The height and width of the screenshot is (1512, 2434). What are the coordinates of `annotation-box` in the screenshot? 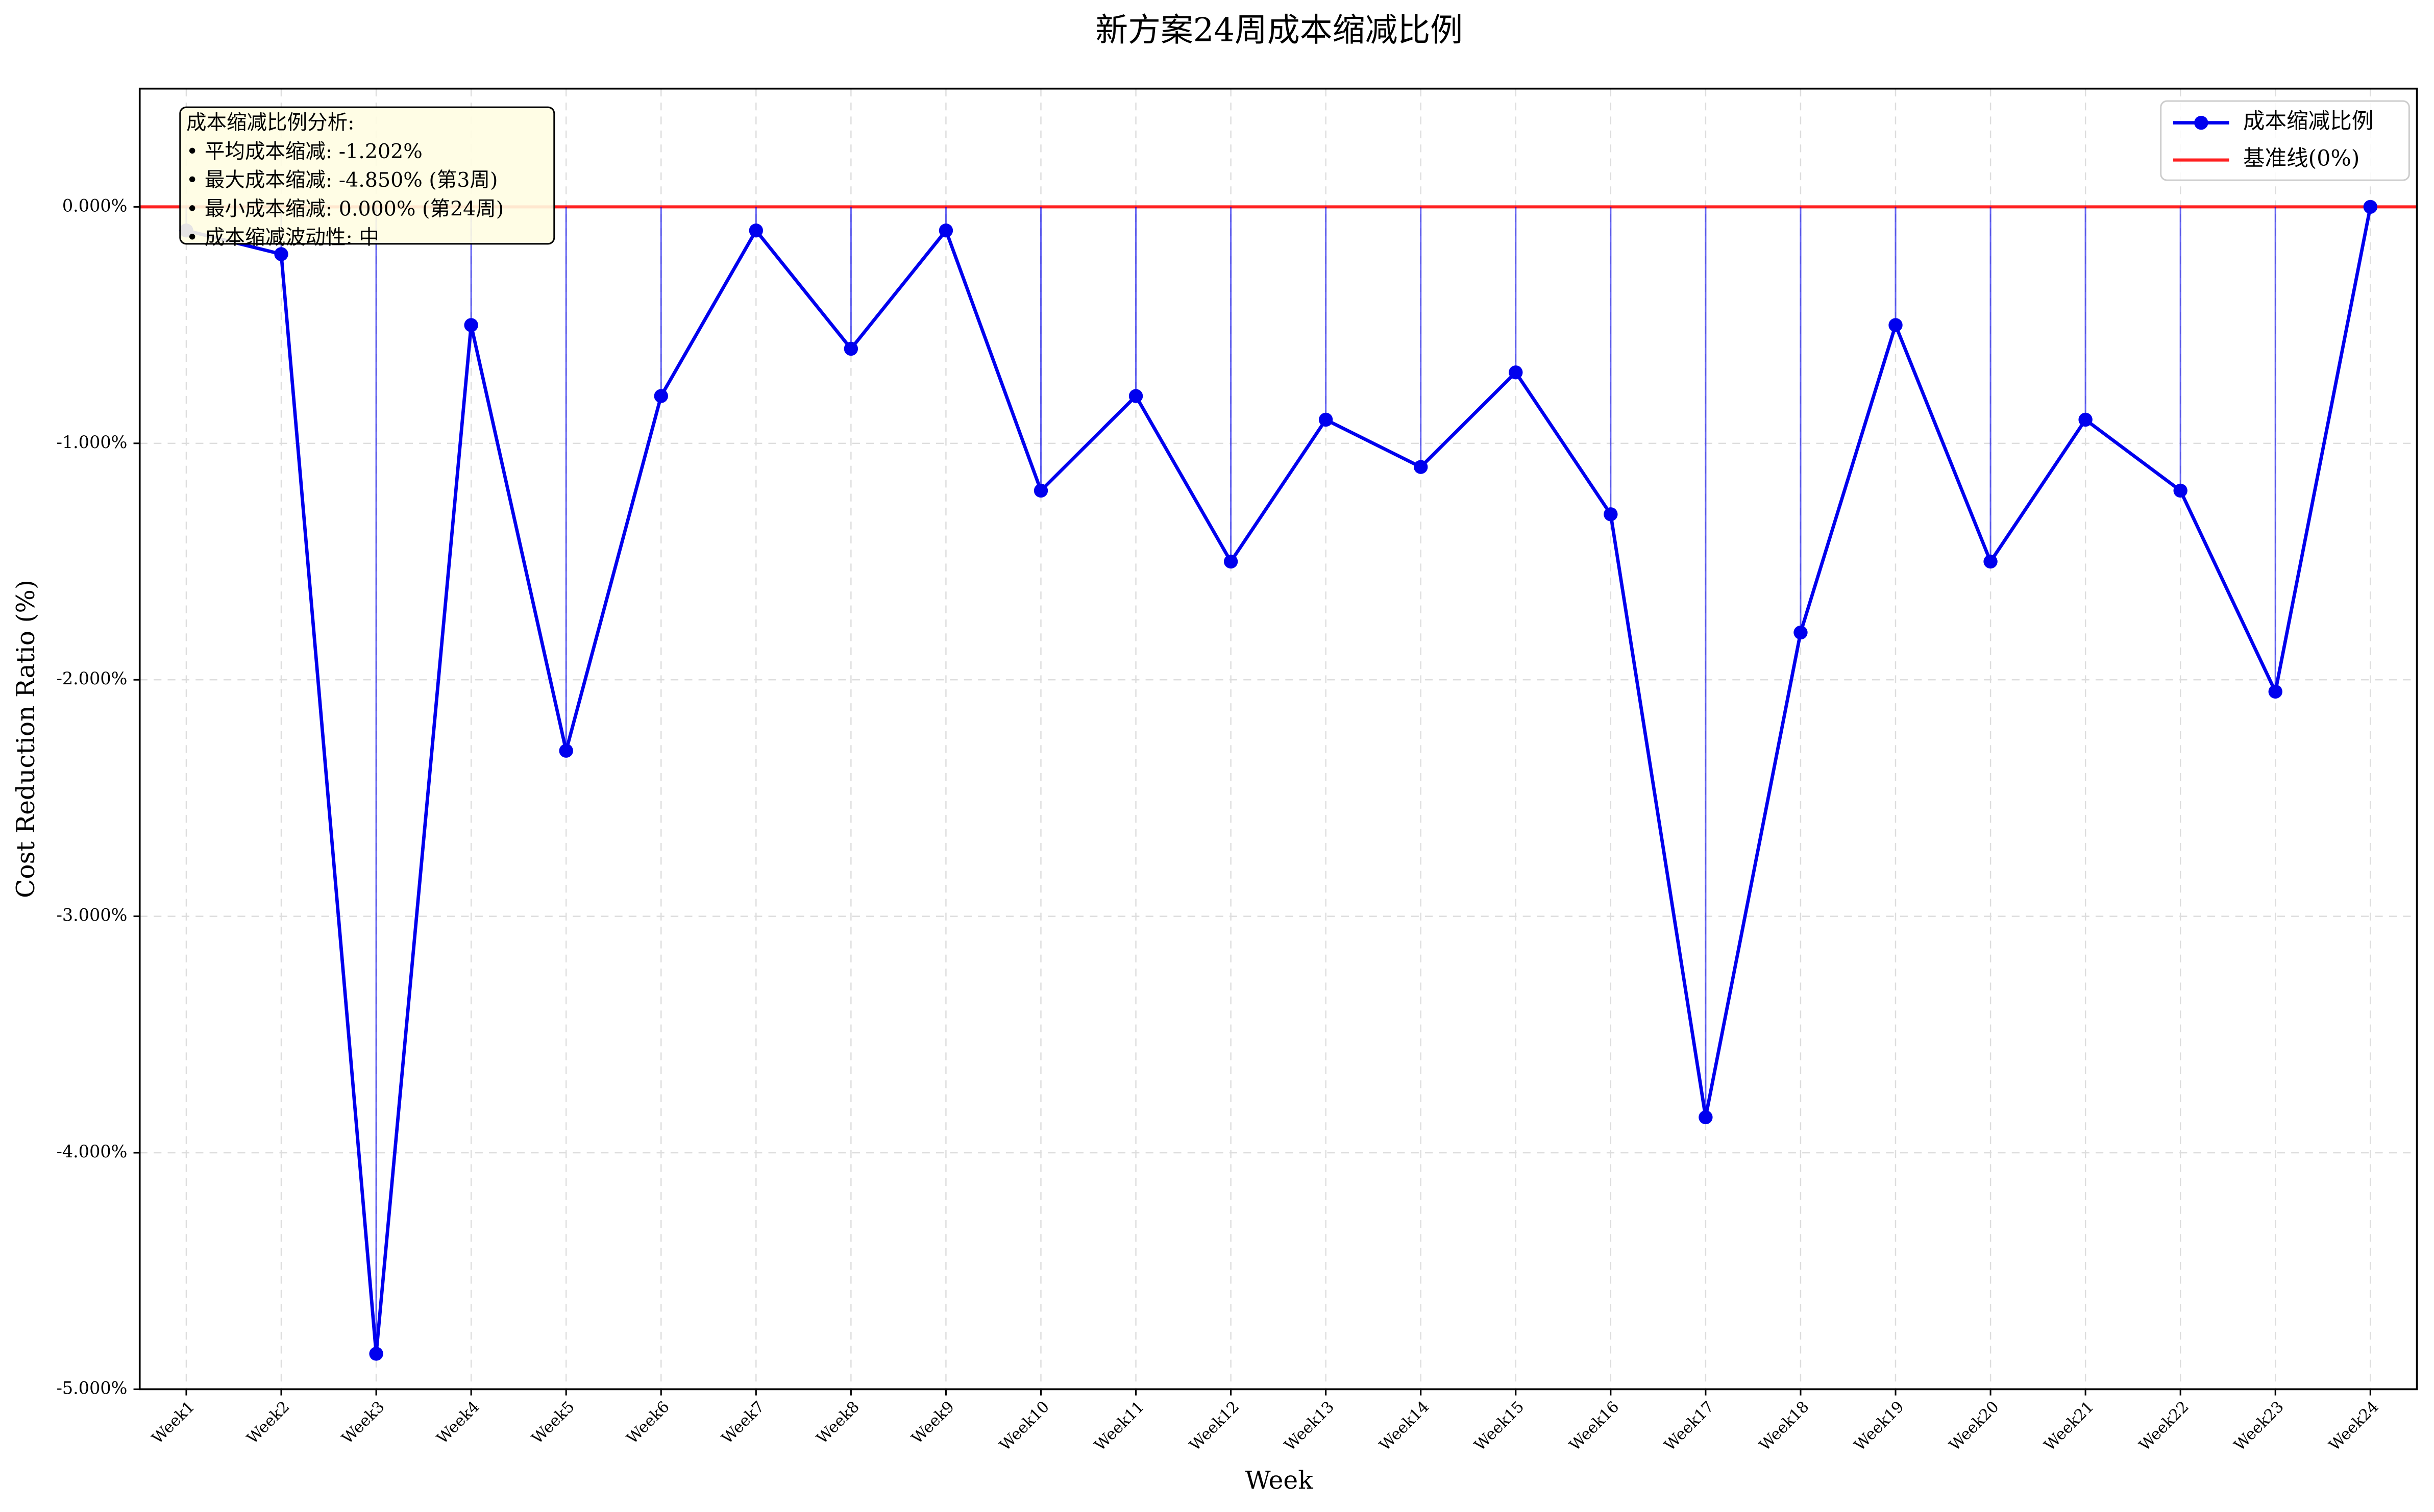 It's located at (367, 175).